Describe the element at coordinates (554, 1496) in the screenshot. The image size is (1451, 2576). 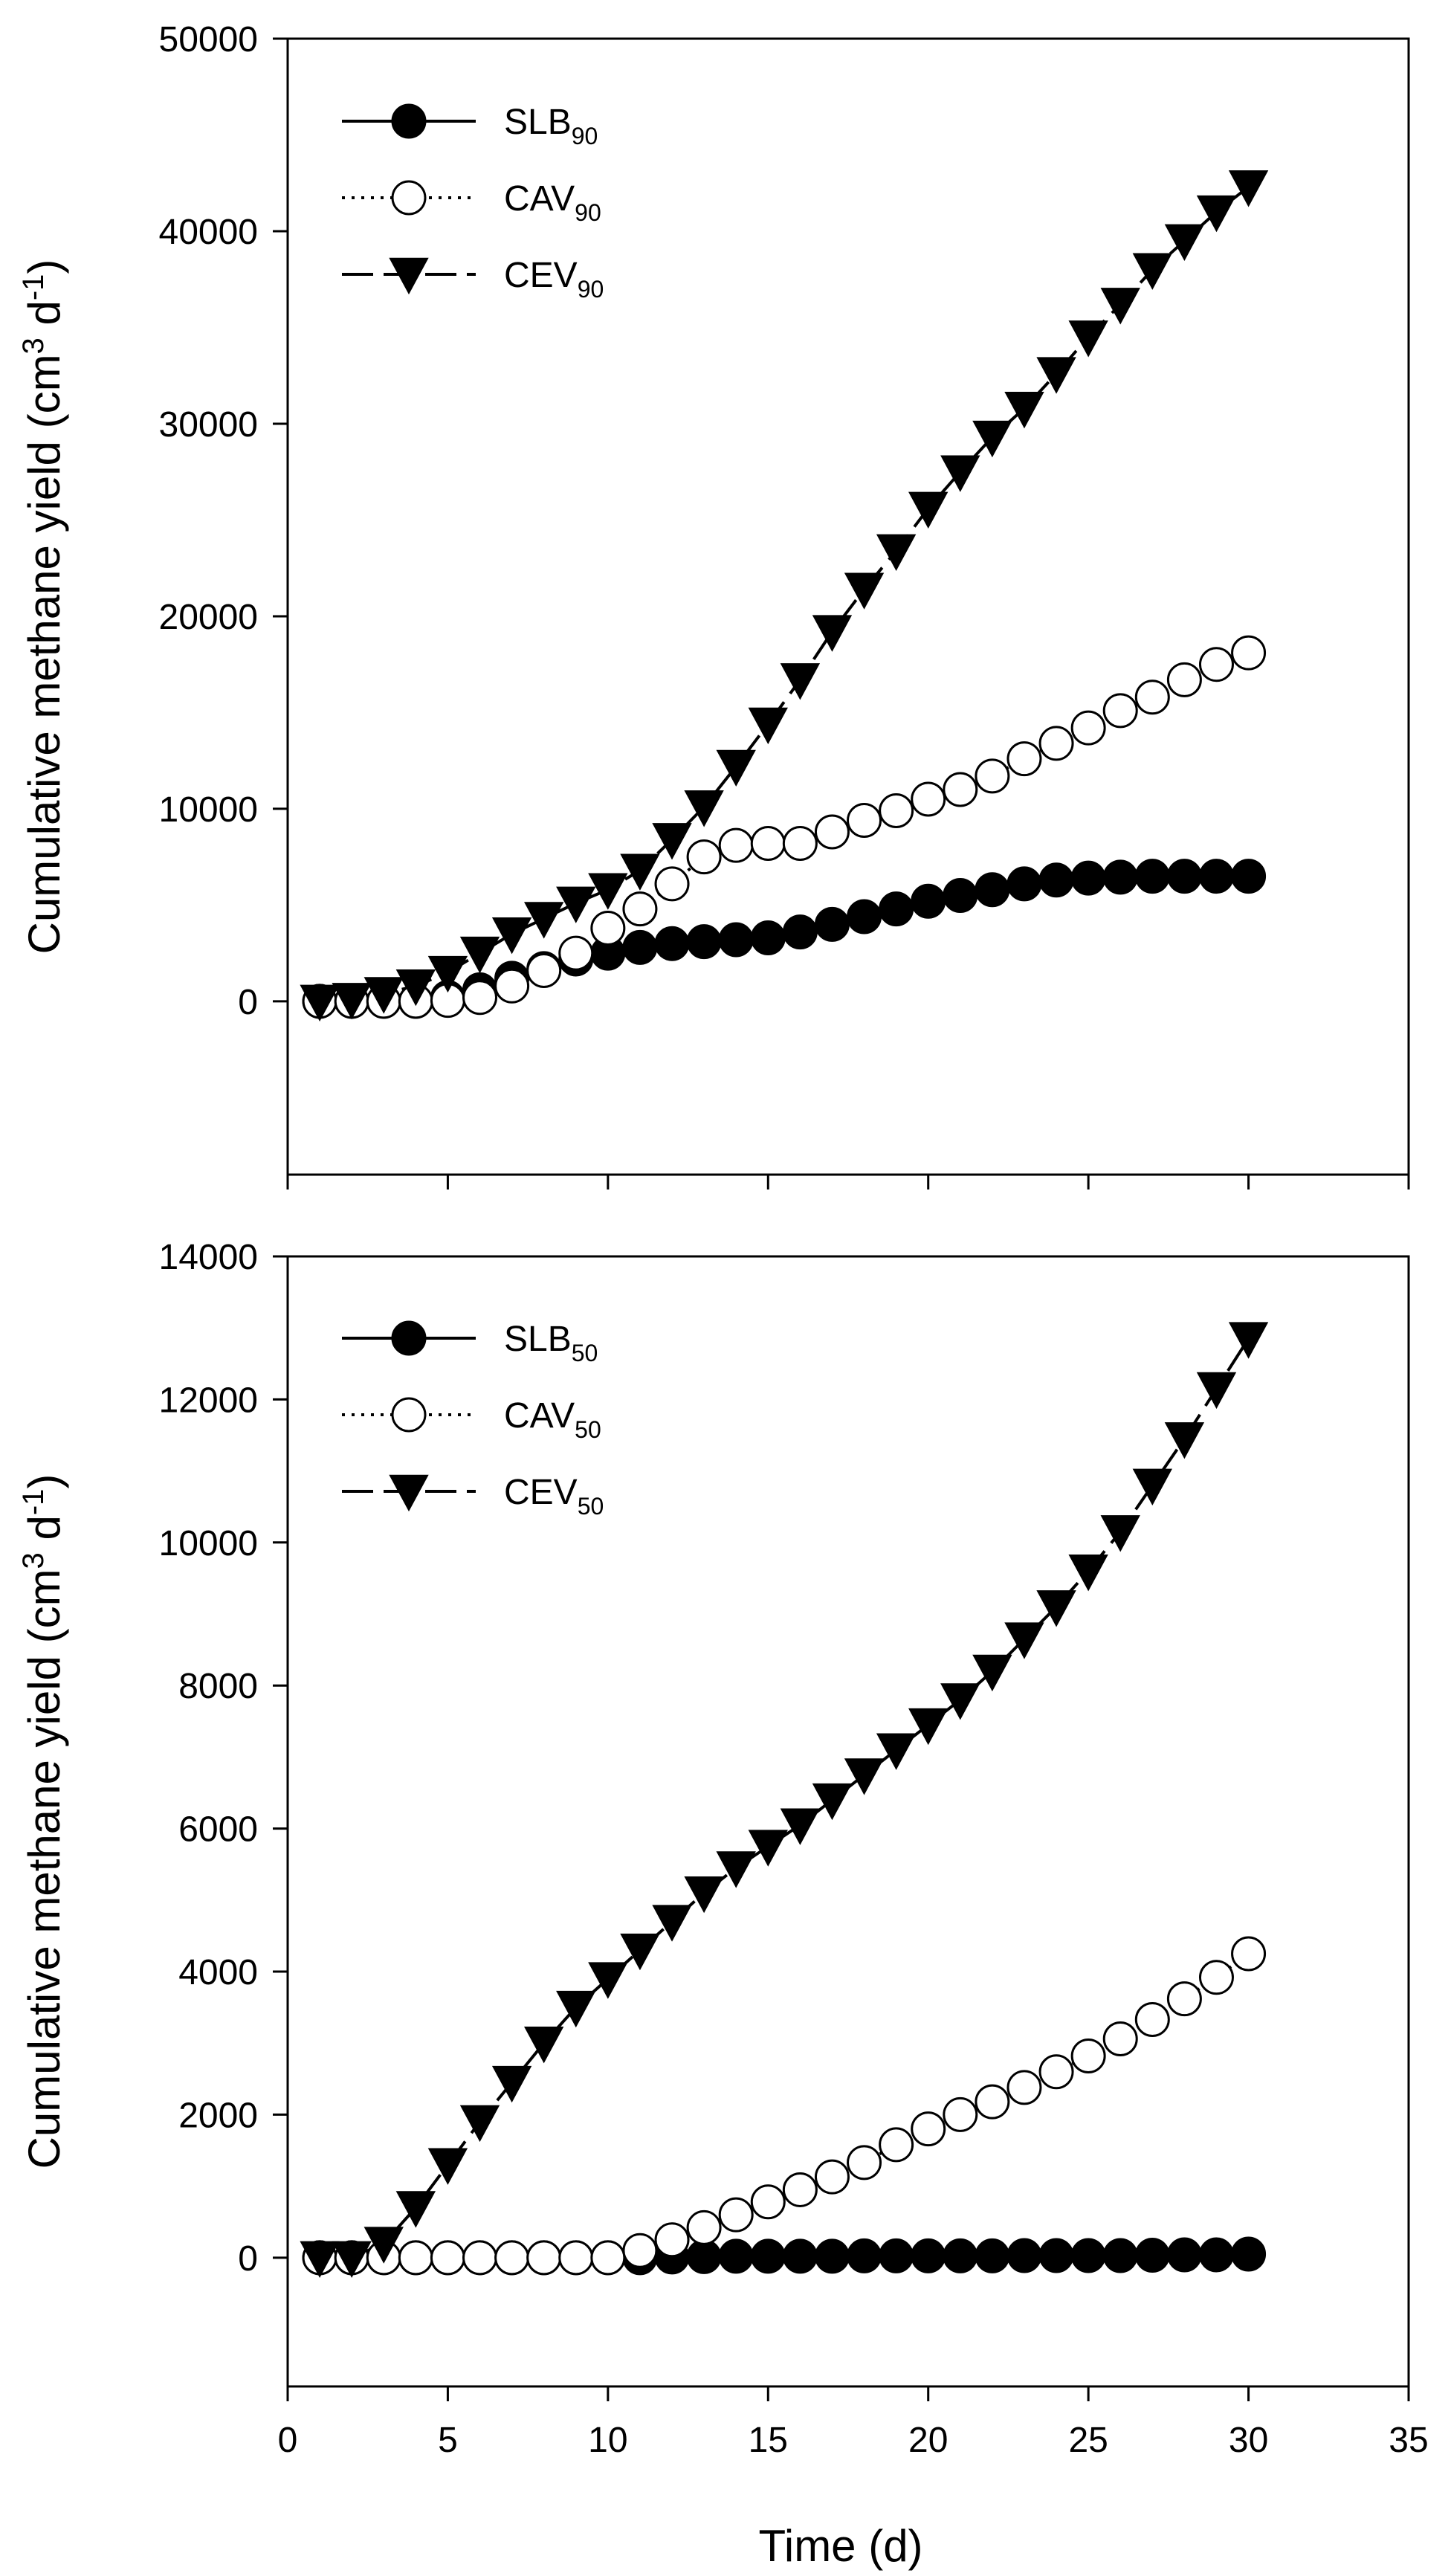
I see `legend-label-CEV50: CEV50` at that location.